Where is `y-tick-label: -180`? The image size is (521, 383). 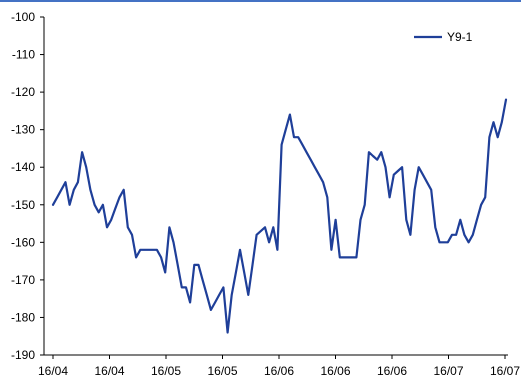
y-tick-label: -180 is located at coordinates (23, 317).